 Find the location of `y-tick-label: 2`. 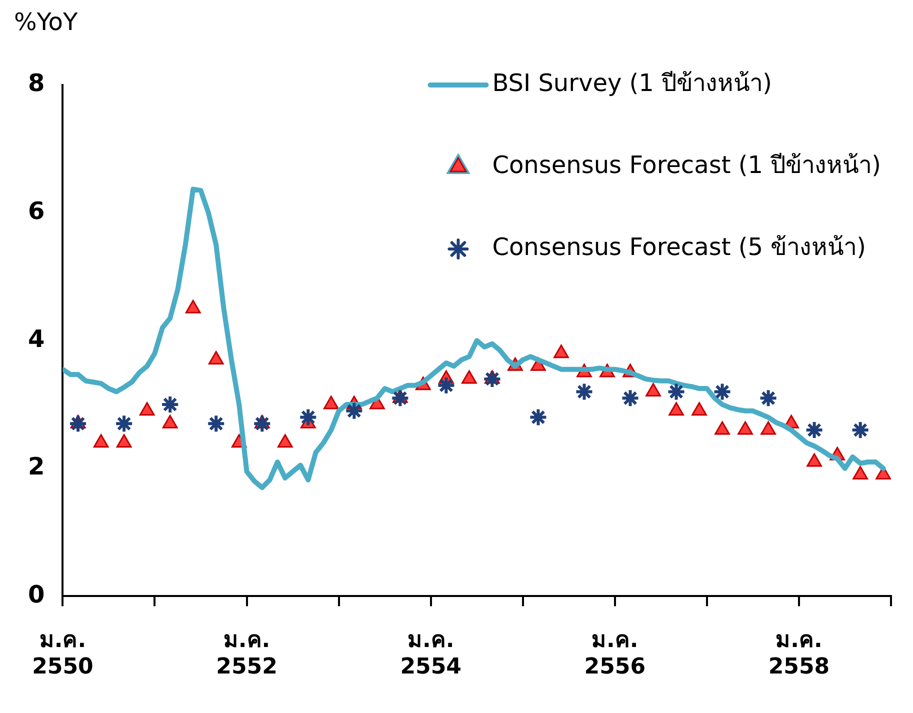

y-tick-label: 2 is located at coordinates (36, 466).